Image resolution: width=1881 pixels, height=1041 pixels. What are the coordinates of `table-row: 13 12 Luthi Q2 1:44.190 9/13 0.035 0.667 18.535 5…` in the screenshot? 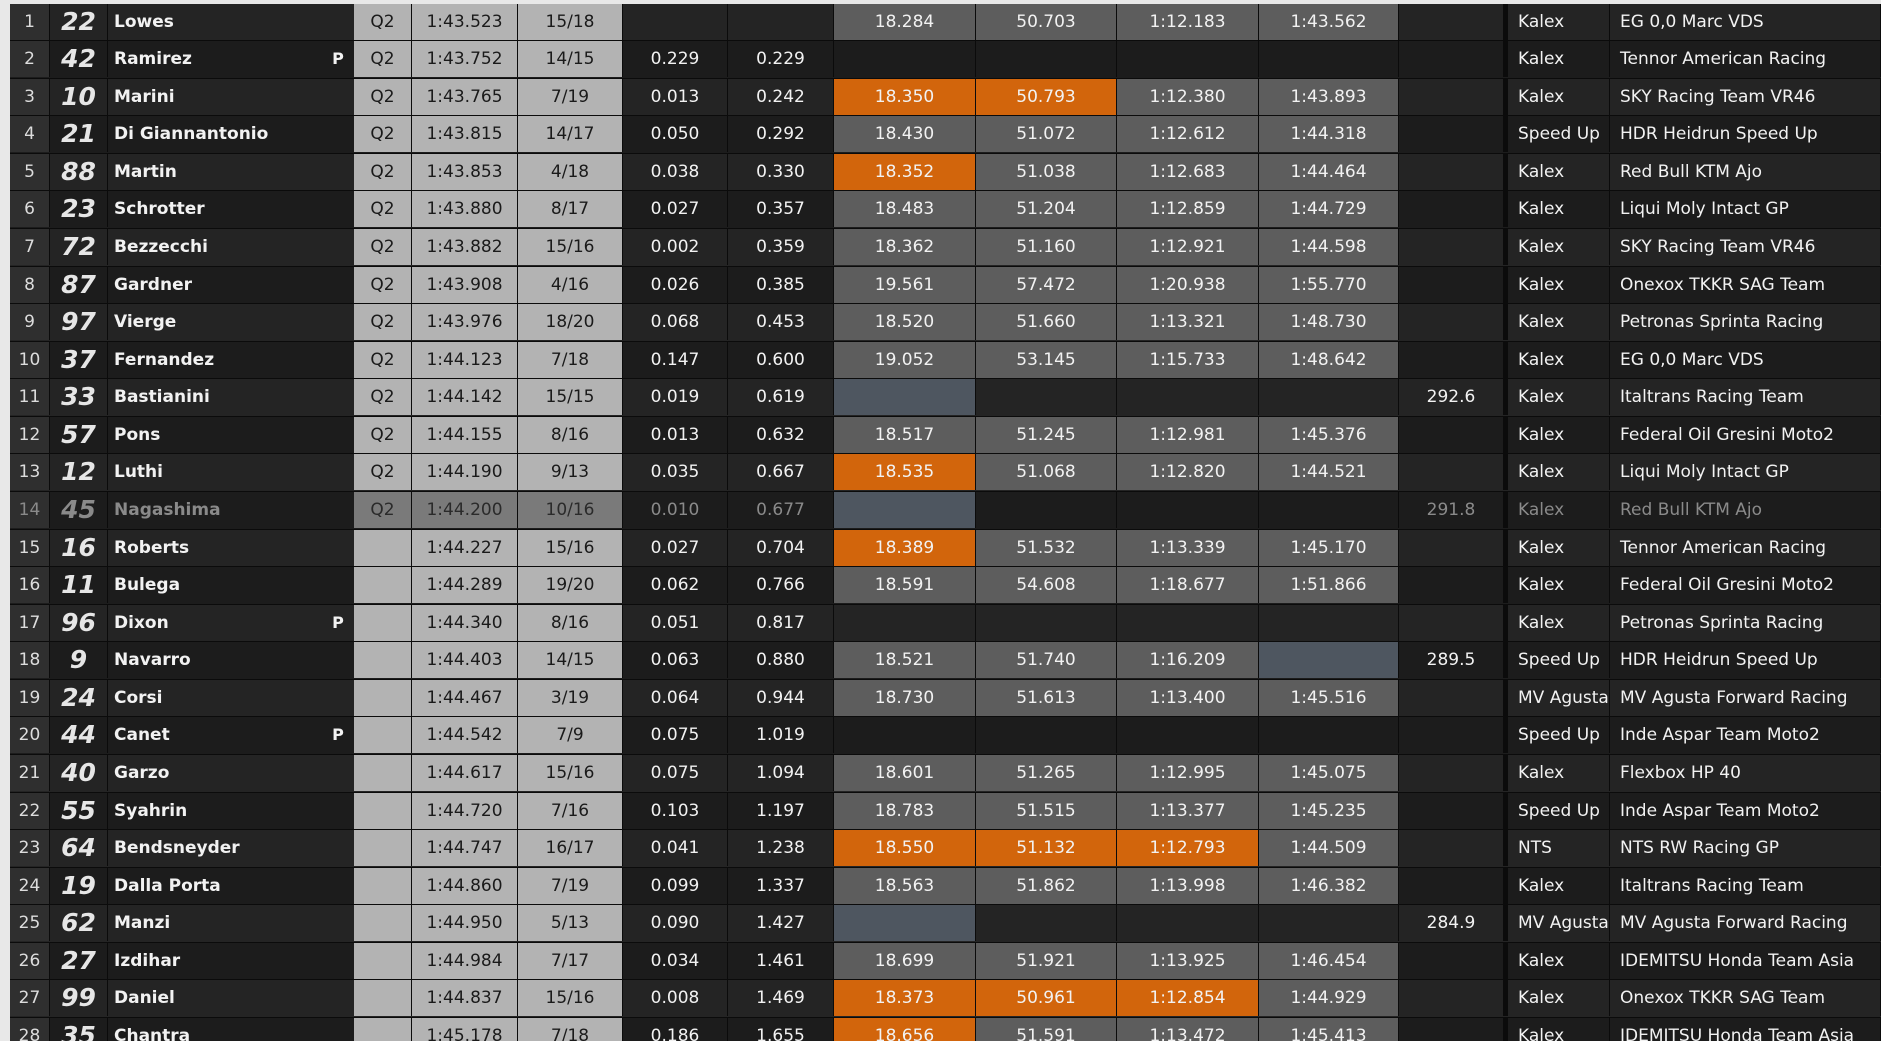 It's located at (945, 473).